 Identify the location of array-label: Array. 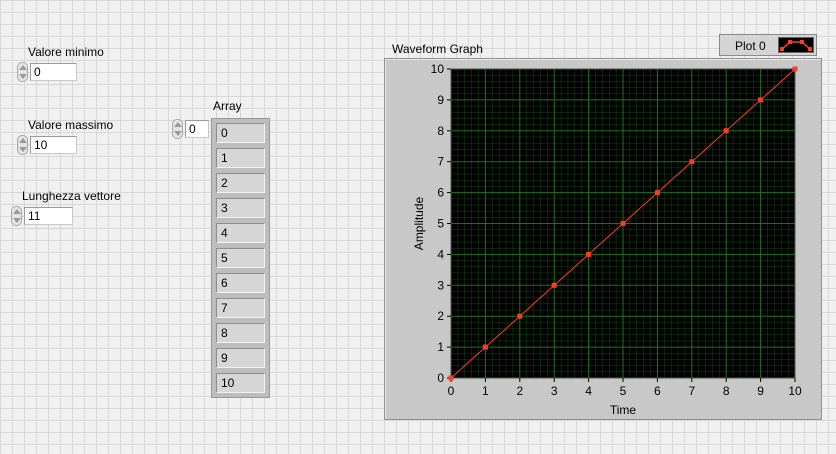
(227, 106).